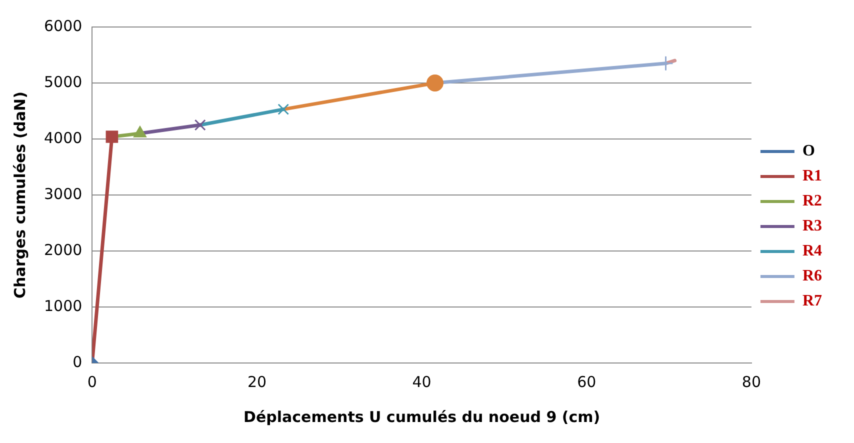  Describe the element at coordinates (812, 301) in the screenshot. I see `legend-label: R7` at that location.